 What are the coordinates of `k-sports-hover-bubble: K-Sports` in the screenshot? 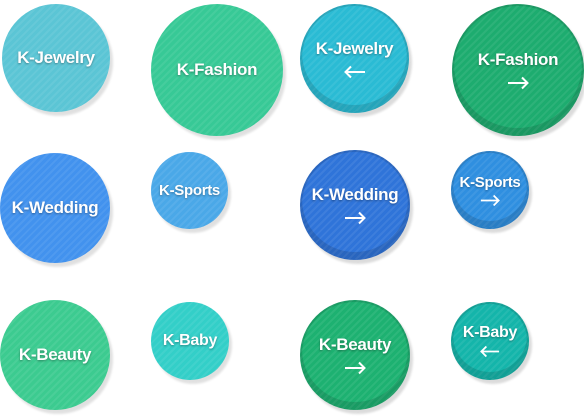 It's located at (490, 190).